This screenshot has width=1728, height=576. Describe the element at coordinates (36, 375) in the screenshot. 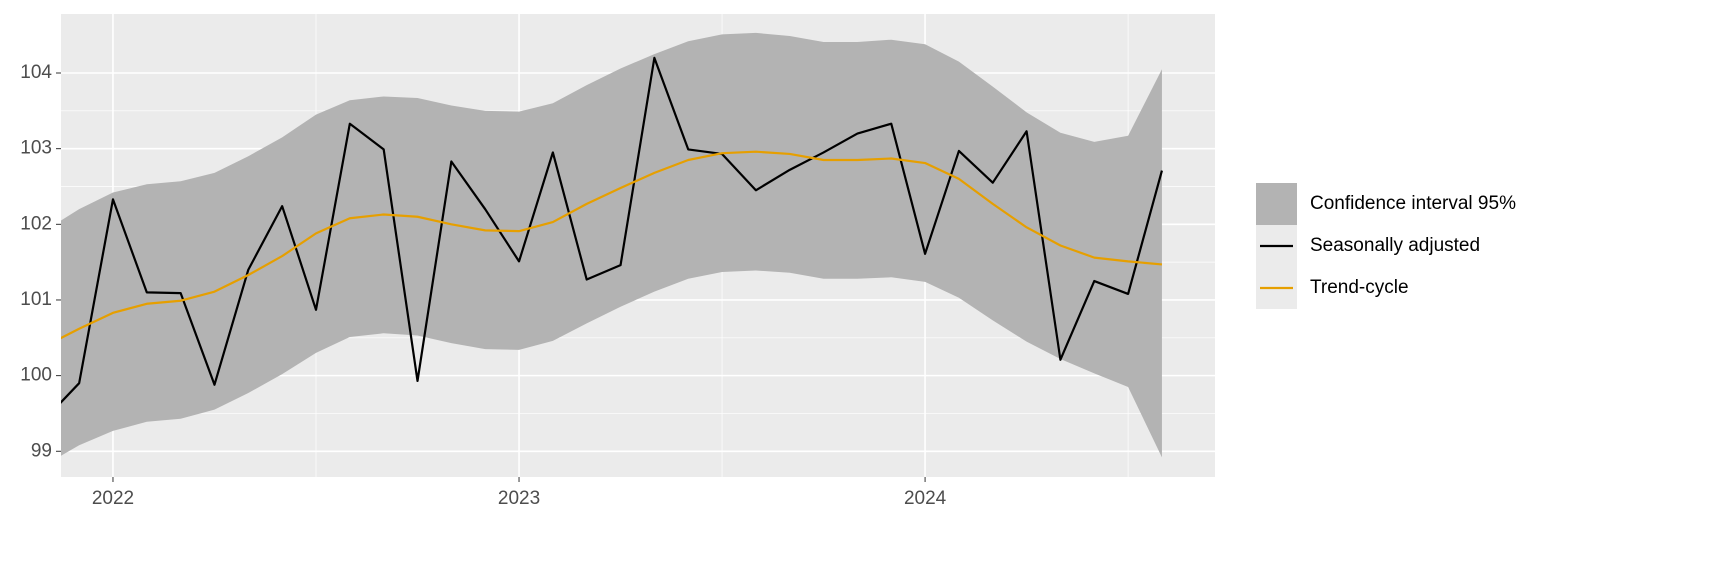

I see `y-tick-label: 100` at that location.